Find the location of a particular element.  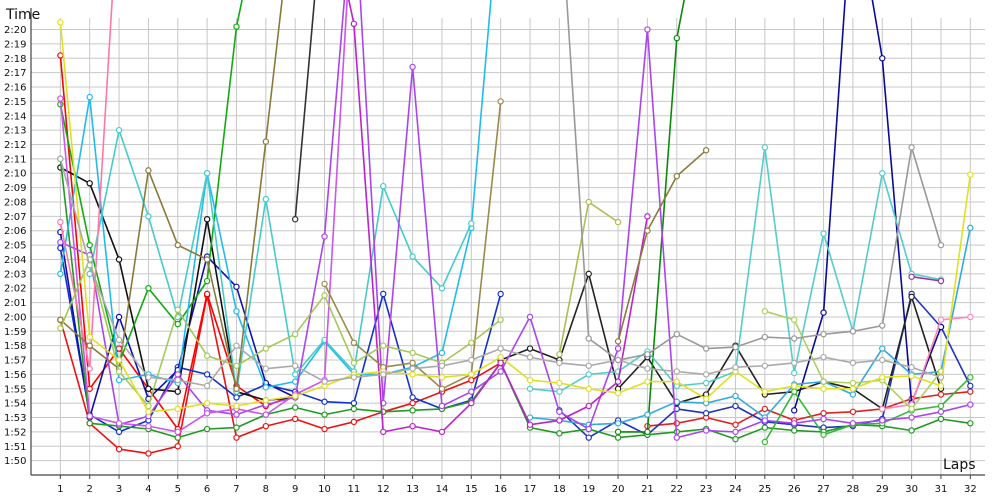

y-tick-label: 2:13 is located at coordinates (15, 131).